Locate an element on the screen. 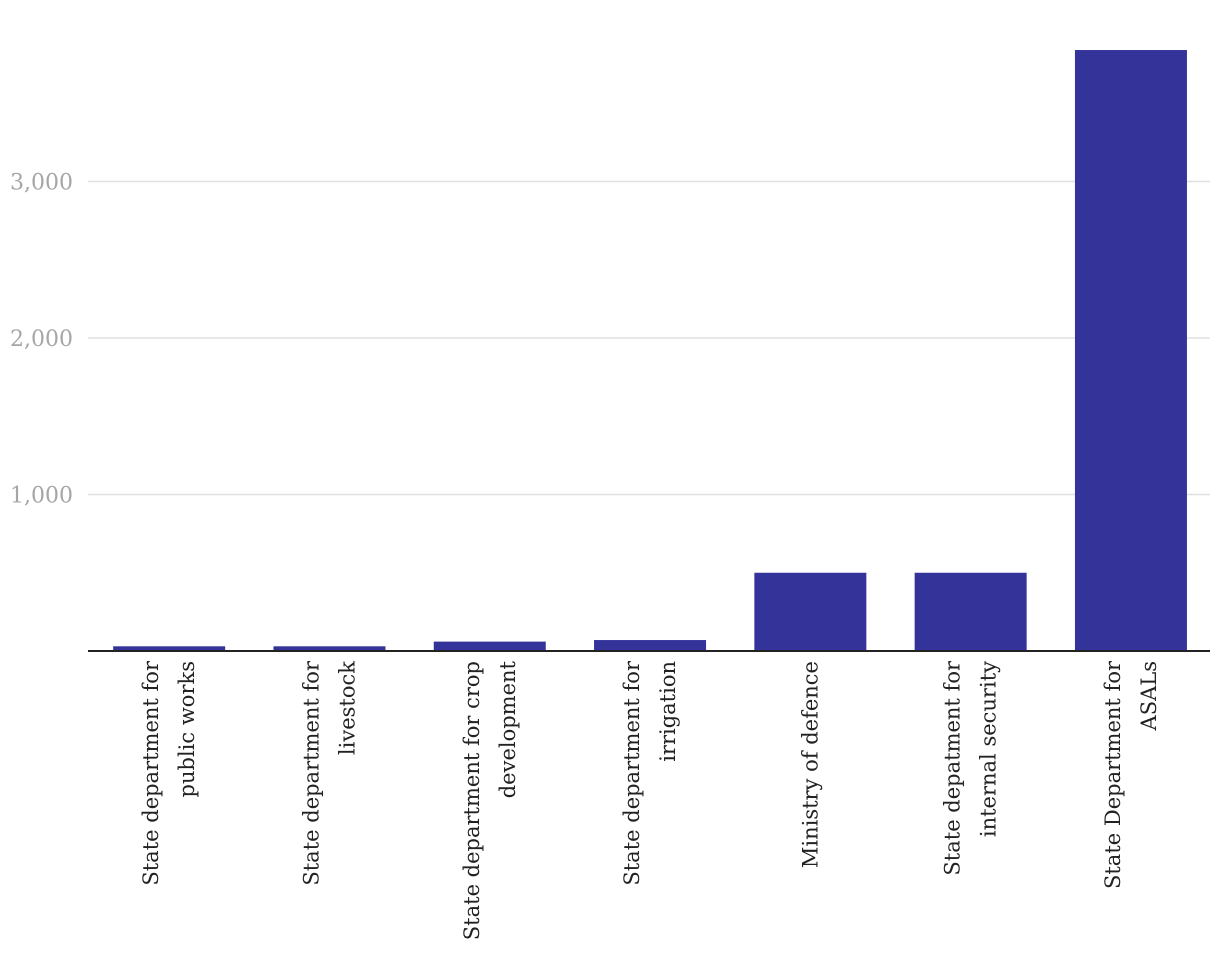 Image resolution: width=1220 pixels, height=966 pixels. y-tick-label: 2,000 is located at coordinates (41, 339).